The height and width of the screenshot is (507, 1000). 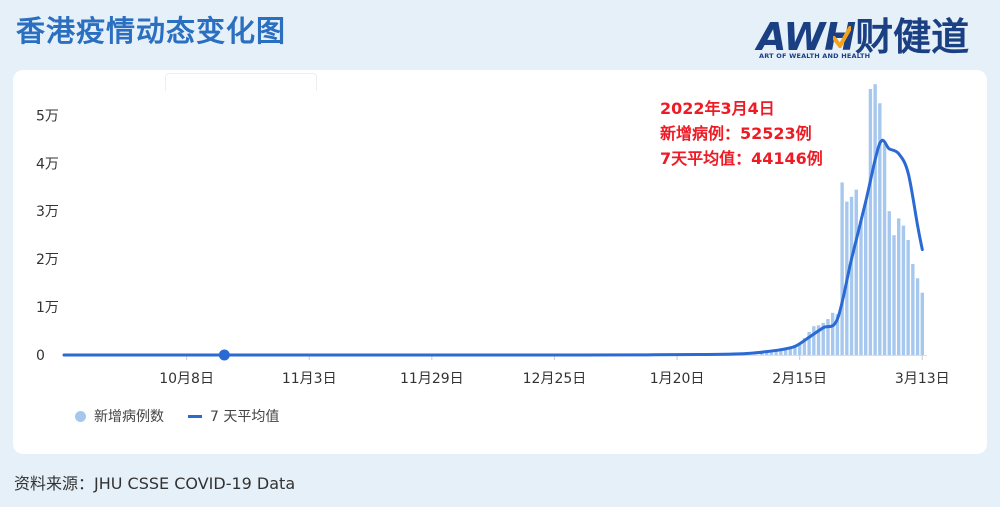 I want to click on peak-annotation: 2022年3月4日 新增病例：52523例 7天平均值：44146例, so click(x=770, y=133).